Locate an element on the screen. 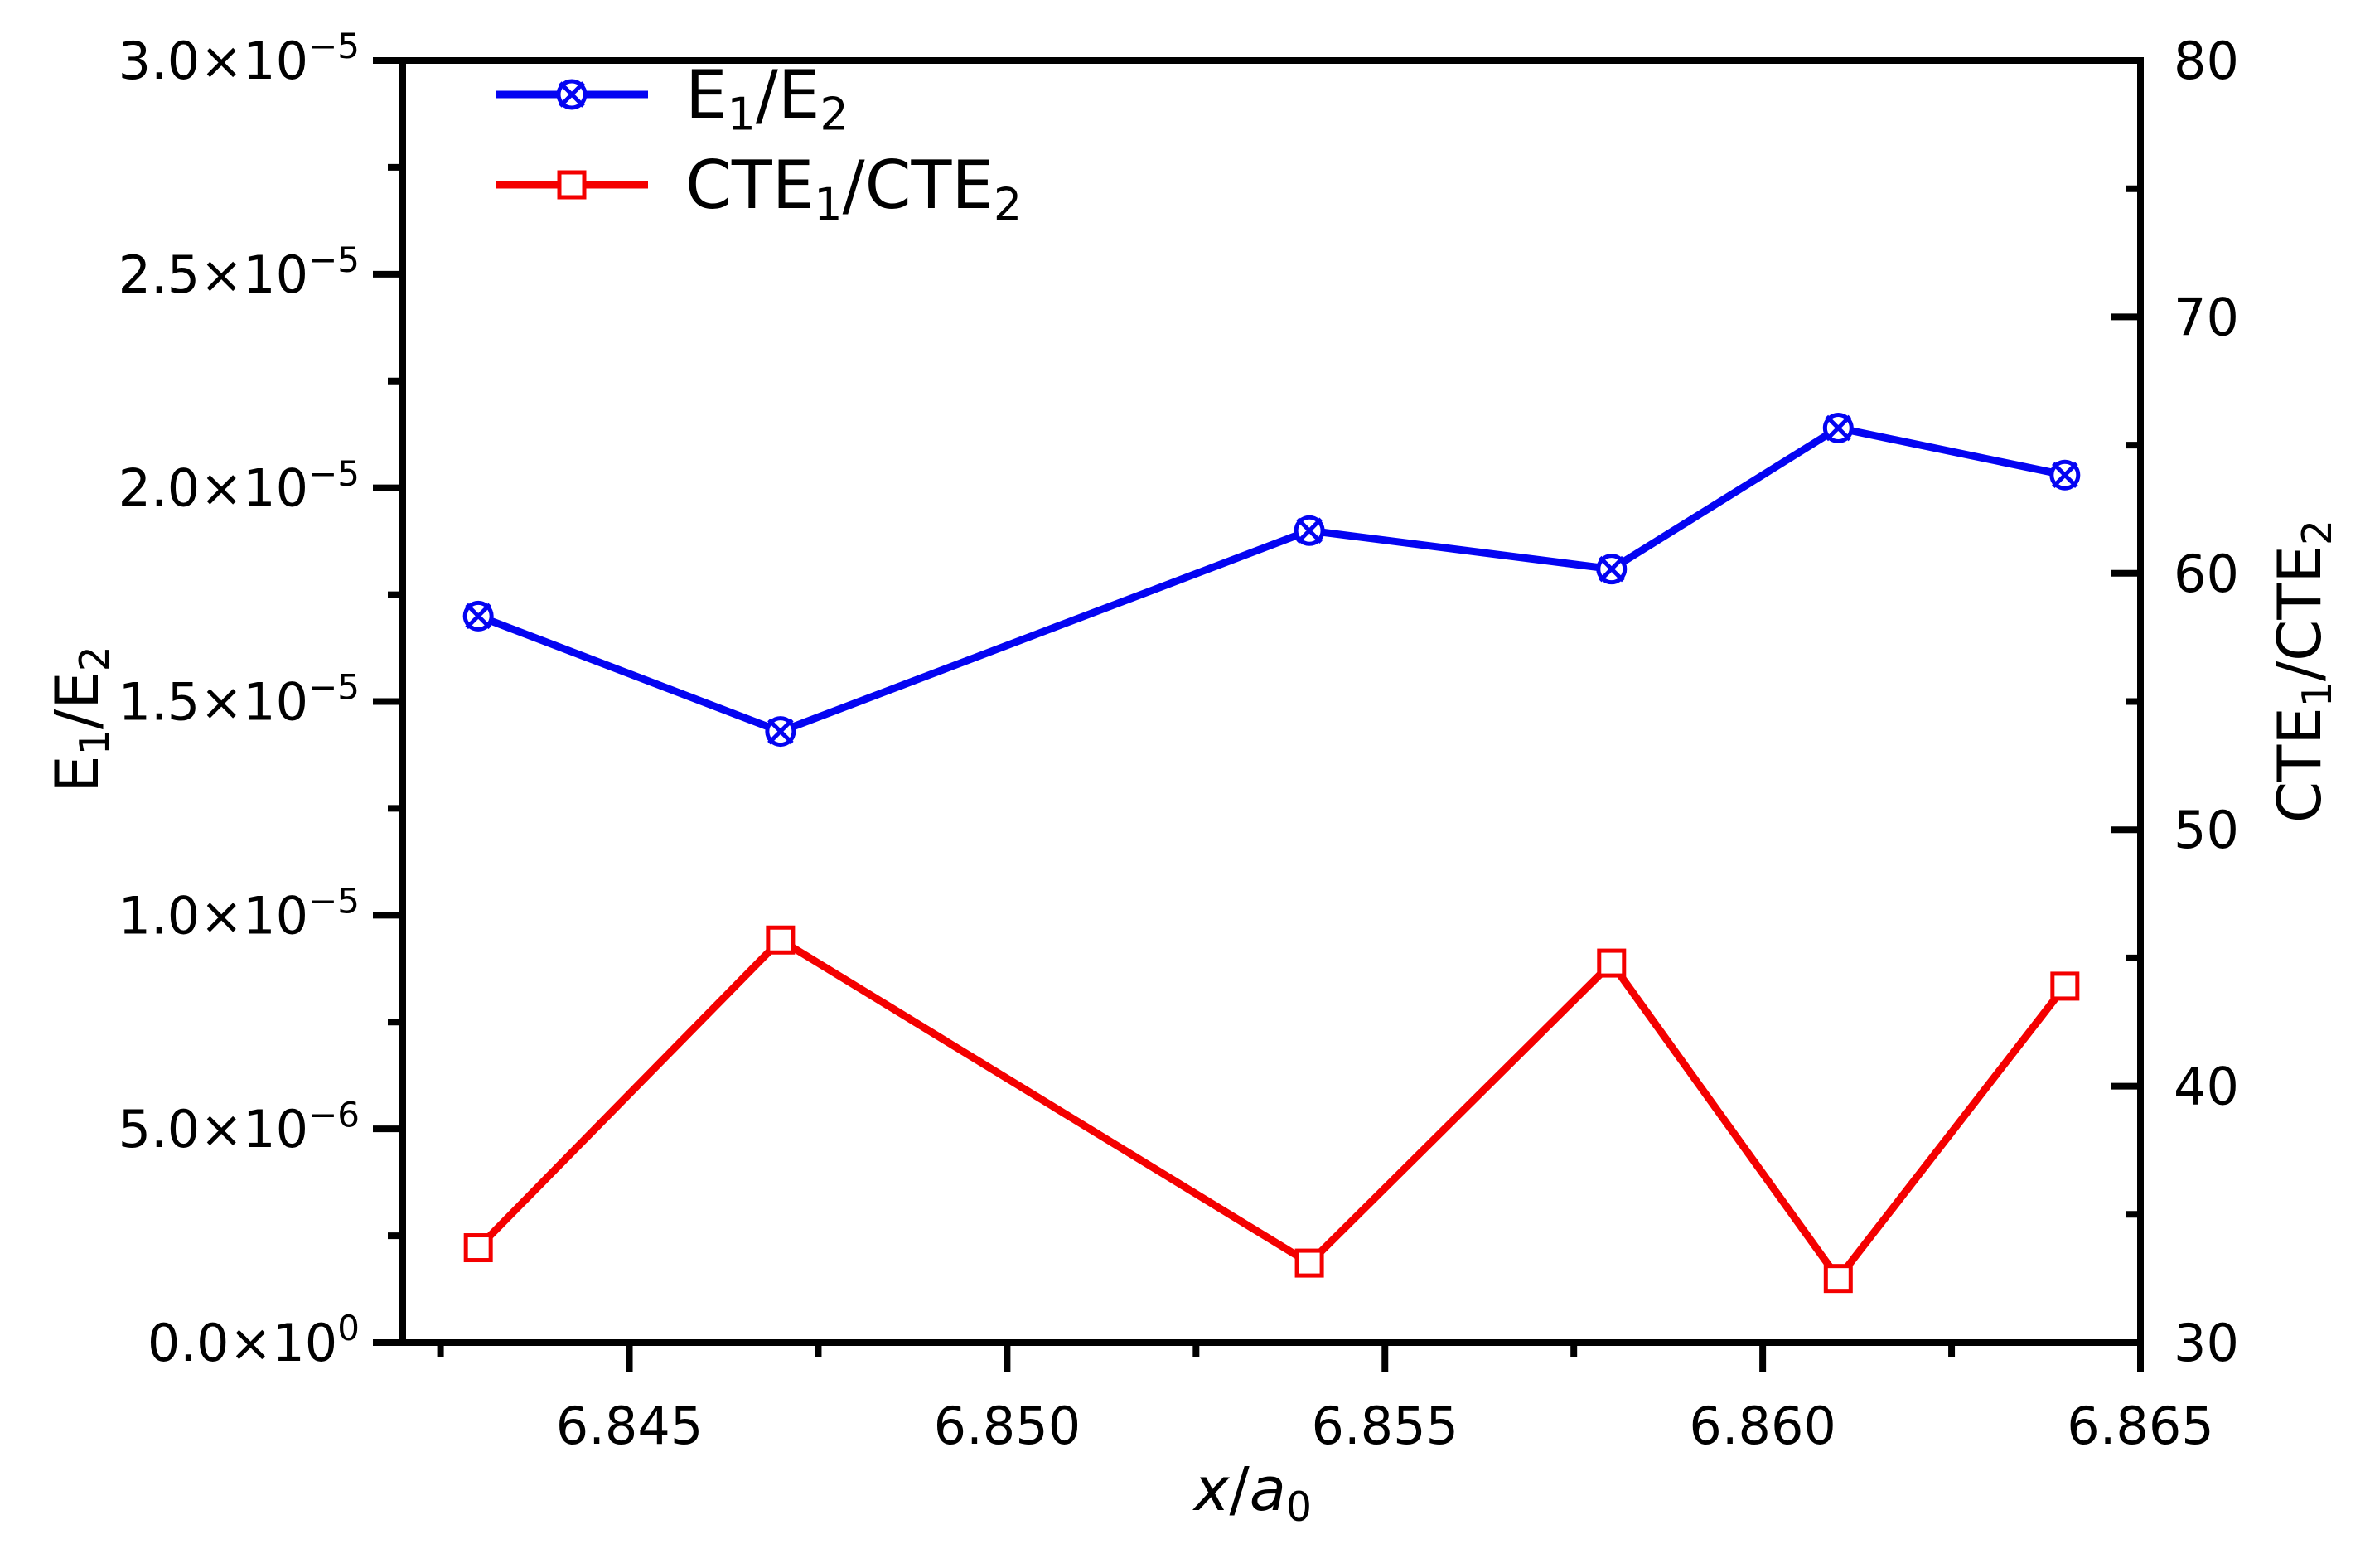 This screenshot has height=1568, width=2370. series-e1-e2 is located at coordinates (1271, 580).